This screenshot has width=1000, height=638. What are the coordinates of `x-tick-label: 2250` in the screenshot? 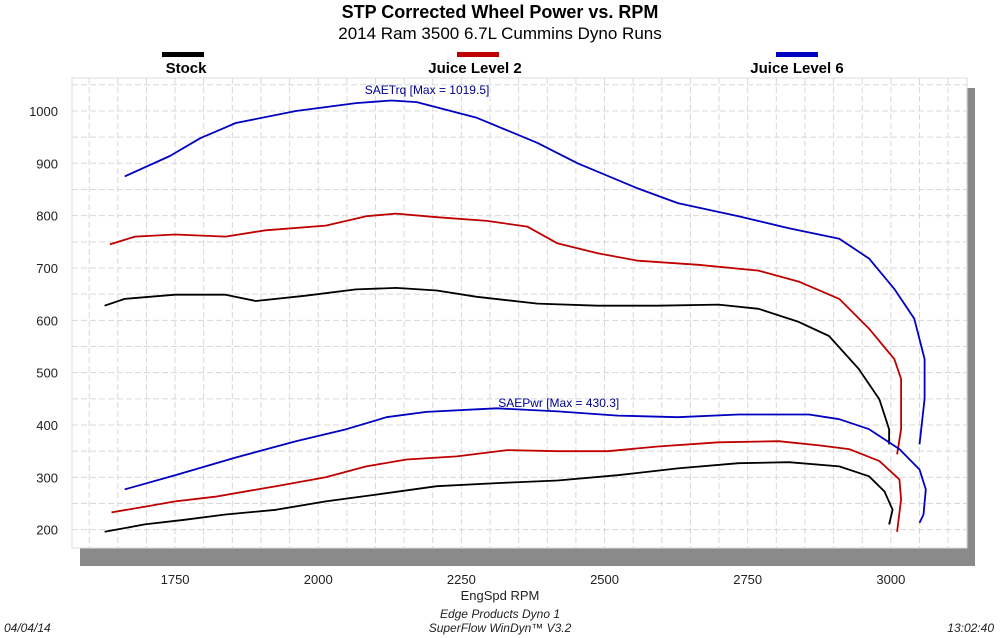 It's located at (461, 579).